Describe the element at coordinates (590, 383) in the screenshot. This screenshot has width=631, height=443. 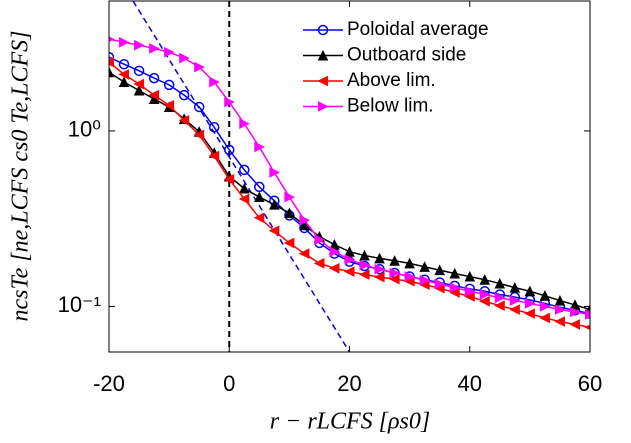
I see `x-tick-label: 60` at that location.